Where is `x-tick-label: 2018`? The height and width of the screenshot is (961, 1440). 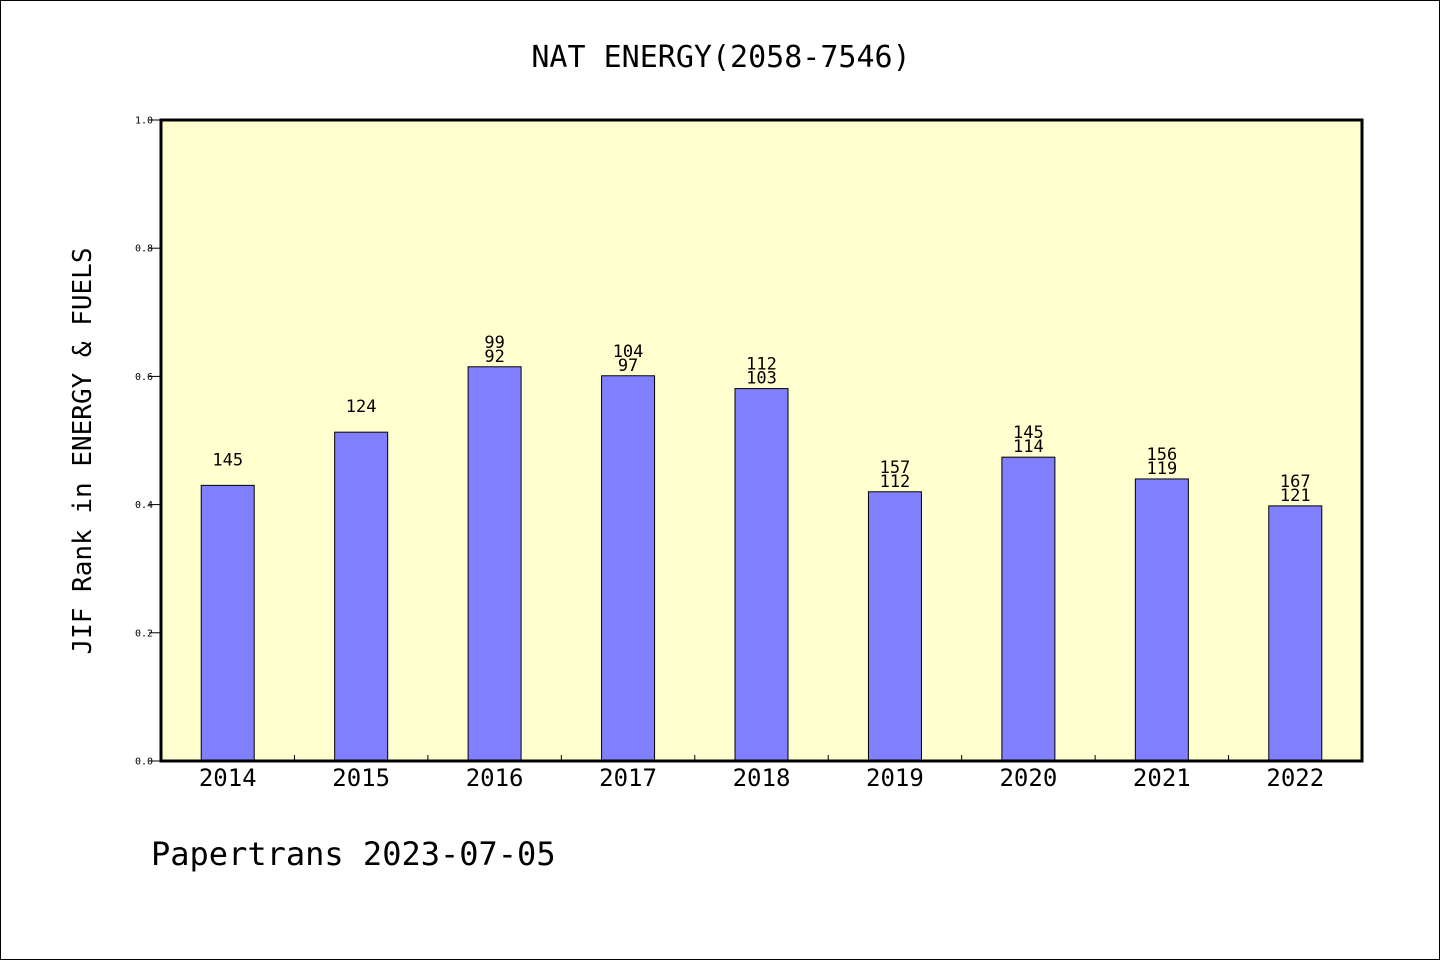
x-tick-label: 2018 is located at coordinates (762, 778).